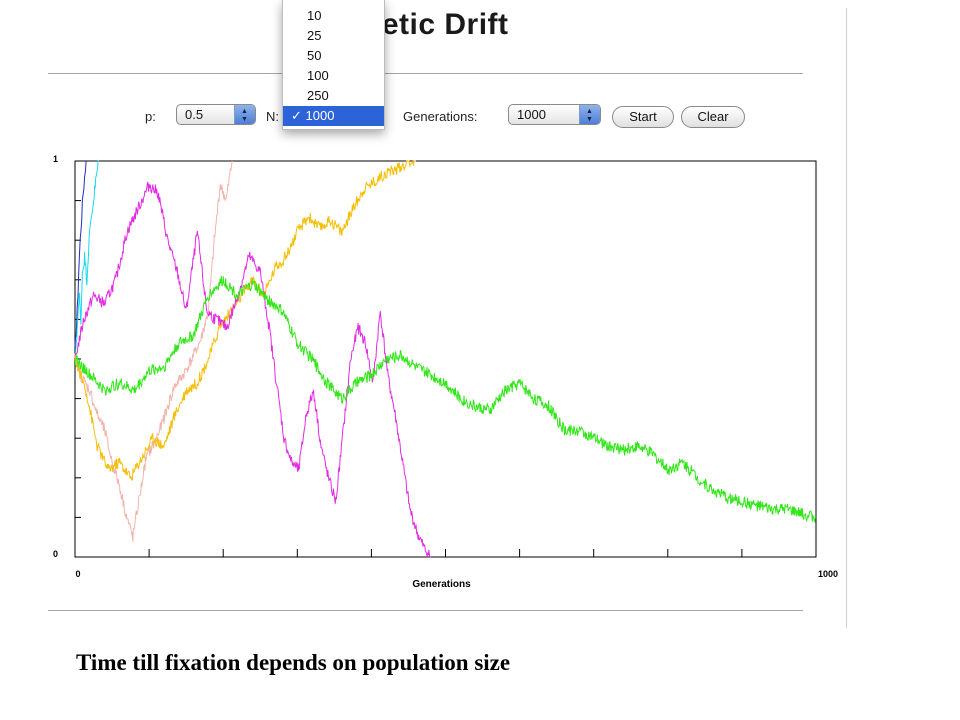 Image resolution: width=960 pixels, height=720 pixels. Describe the element at coordinates (441, 584) in the screenshot. I see `x-axis-label: Generations` at that location.